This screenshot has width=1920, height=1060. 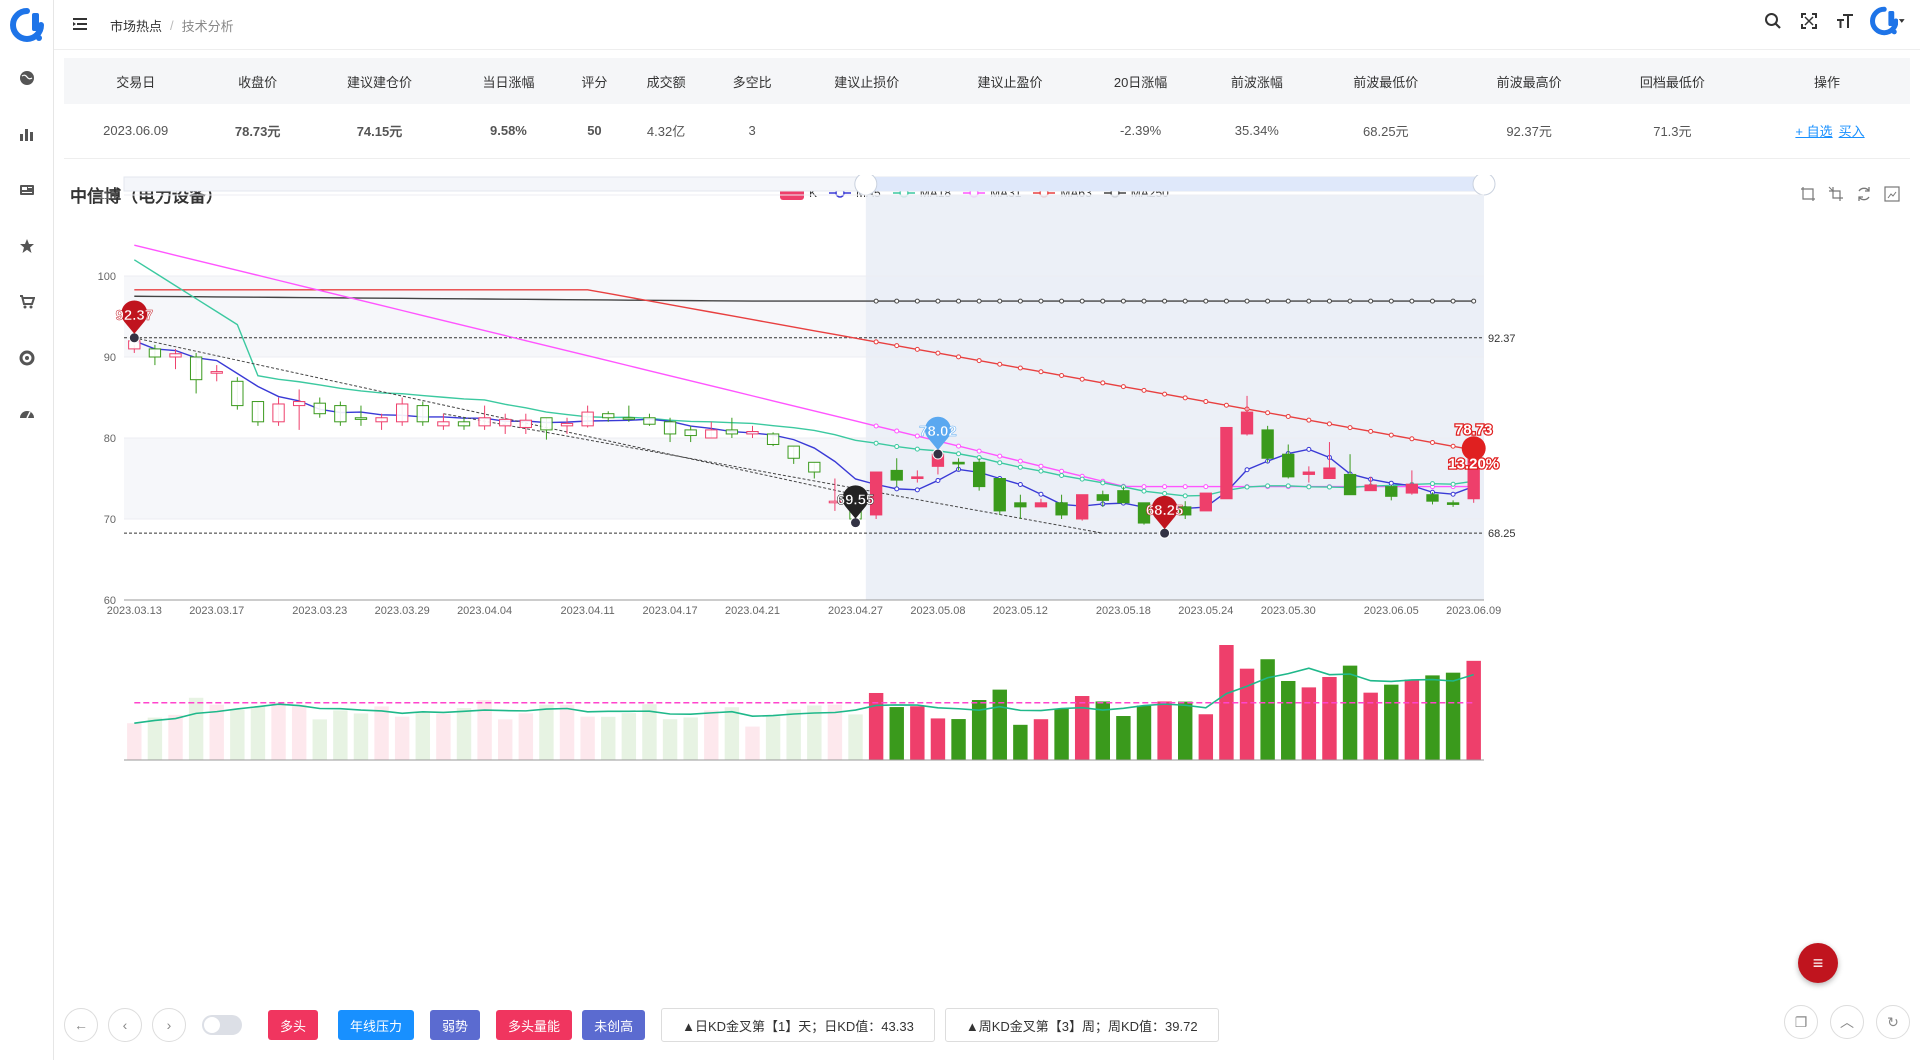 What do you see at coordinates (1851, 132) in the screenshot?
I see `buy-link: 买入` at bounding box center [1851, 132].